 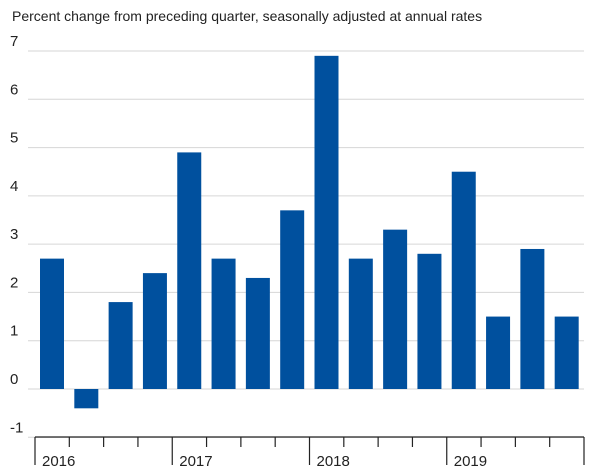 I want to click on x-tick-label: 2019, so click(x=470, y=461).